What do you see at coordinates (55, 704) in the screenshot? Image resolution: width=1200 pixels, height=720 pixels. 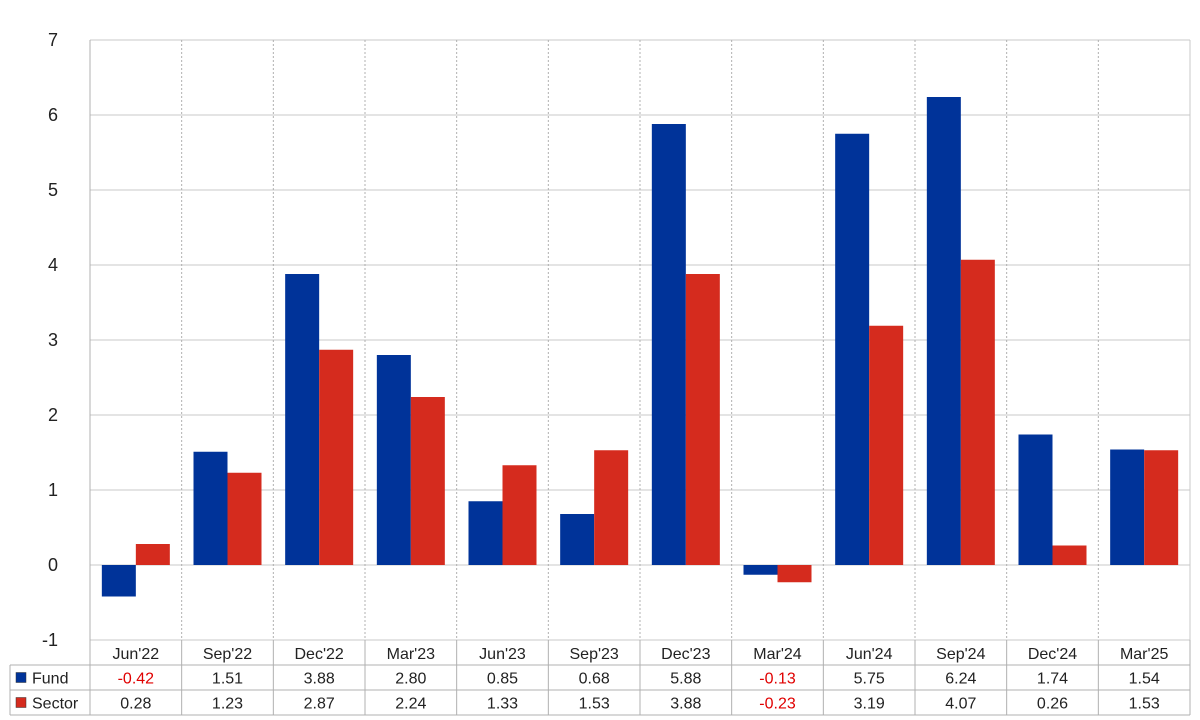 I see `legend-label-sector: Sector` at bounding box center [55, 704].